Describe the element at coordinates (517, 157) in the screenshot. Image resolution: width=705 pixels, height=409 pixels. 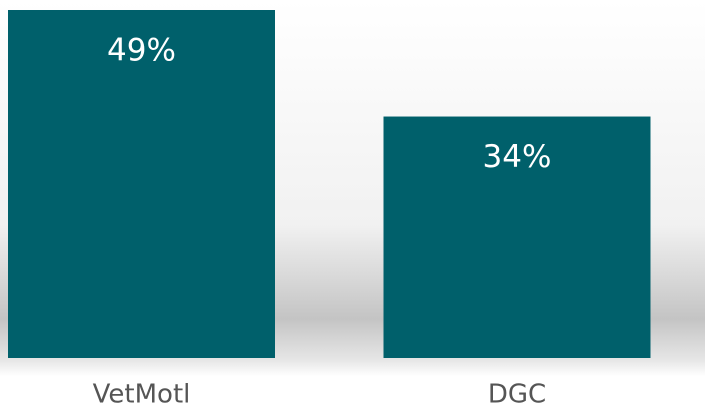
I see `value-label: 34%` at that location.